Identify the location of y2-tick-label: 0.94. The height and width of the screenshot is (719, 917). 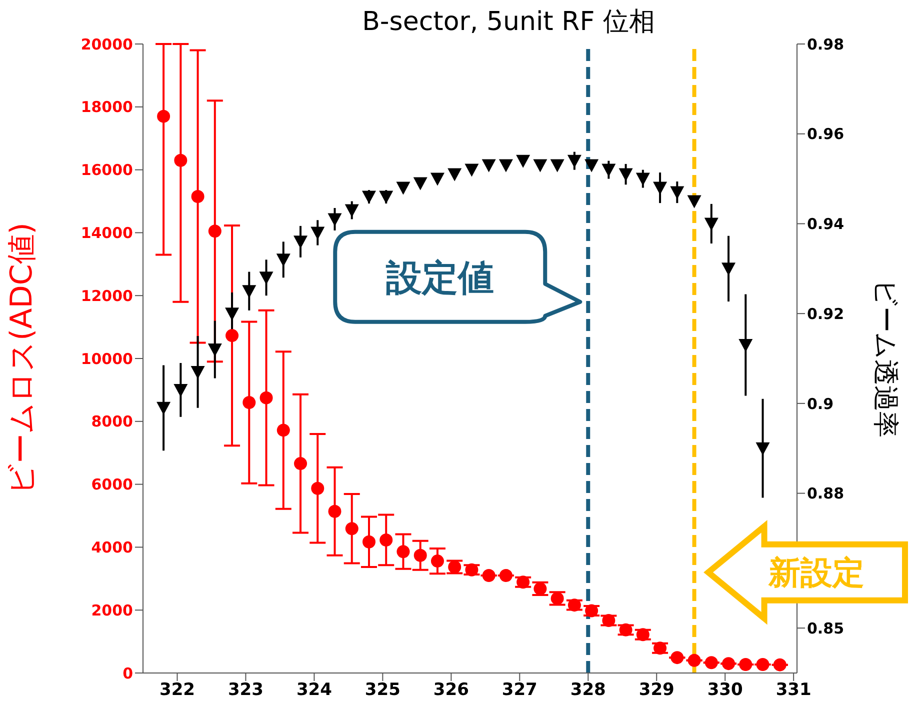
(825, 224).